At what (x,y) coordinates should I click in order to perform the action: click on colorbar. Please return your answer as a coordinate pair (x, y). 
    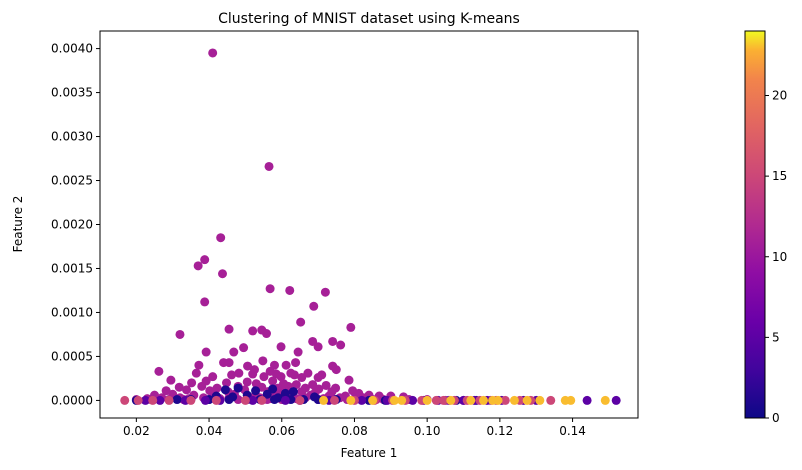
    Looking at the image, I should click on (755, 224).